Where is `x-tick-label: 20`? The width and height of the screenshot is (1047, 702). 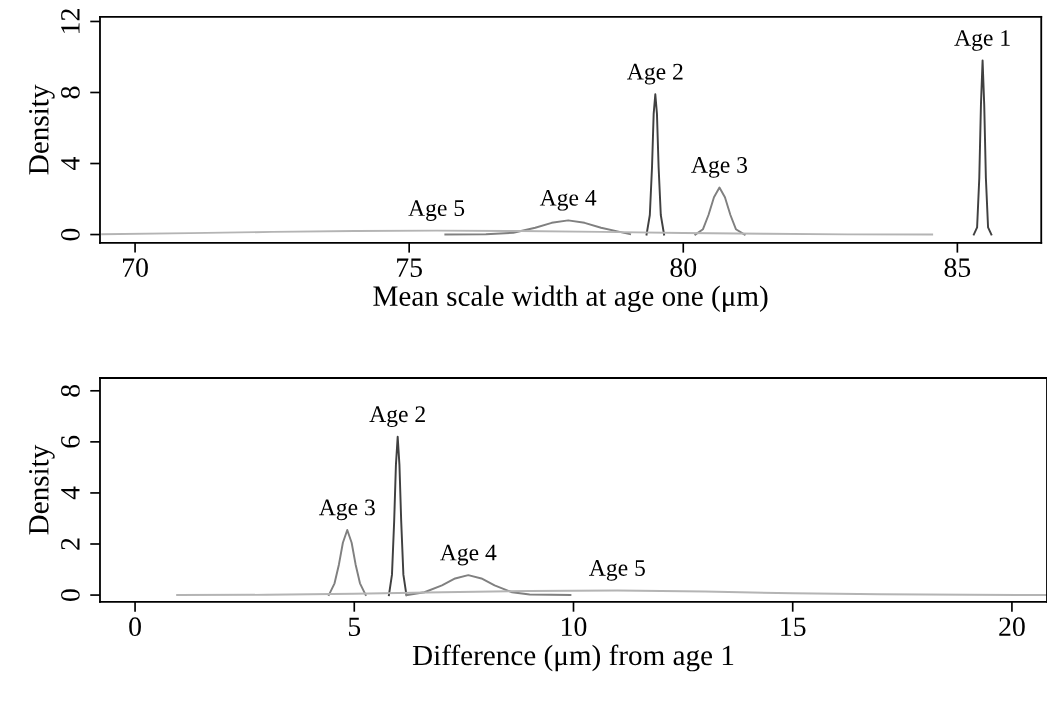
x-tick-label: 20 is located at coordinates (1012, 627).